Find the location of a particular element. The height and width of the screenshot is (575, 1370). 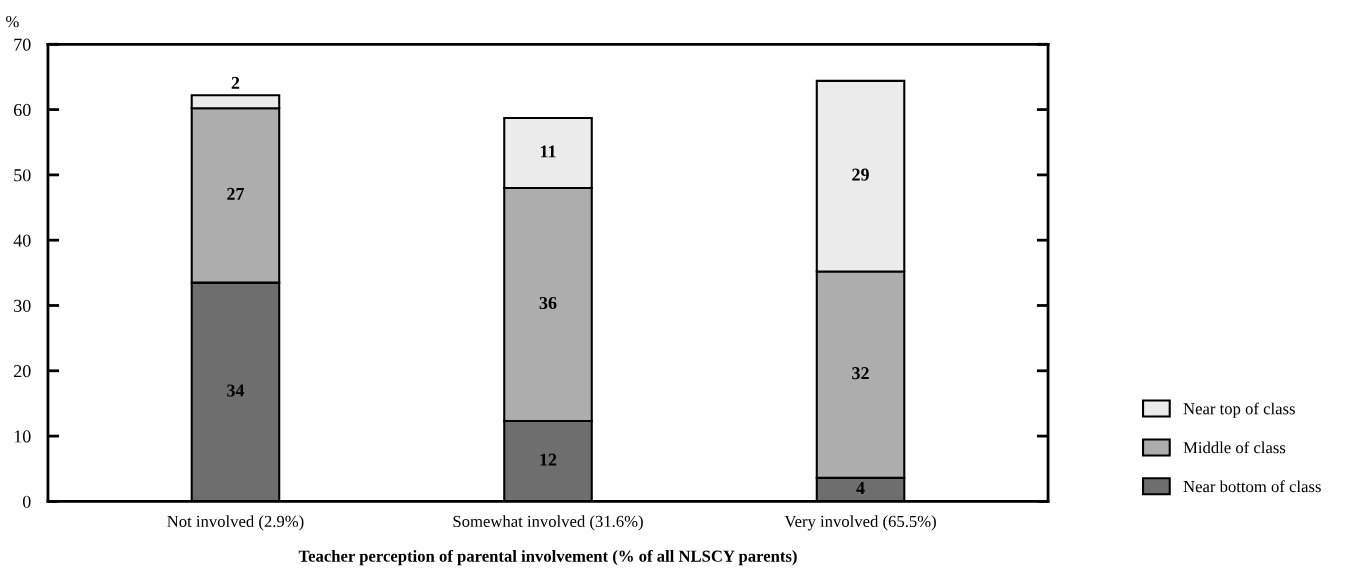

y-tick-label: 20 is located at coordinates (22, 371).